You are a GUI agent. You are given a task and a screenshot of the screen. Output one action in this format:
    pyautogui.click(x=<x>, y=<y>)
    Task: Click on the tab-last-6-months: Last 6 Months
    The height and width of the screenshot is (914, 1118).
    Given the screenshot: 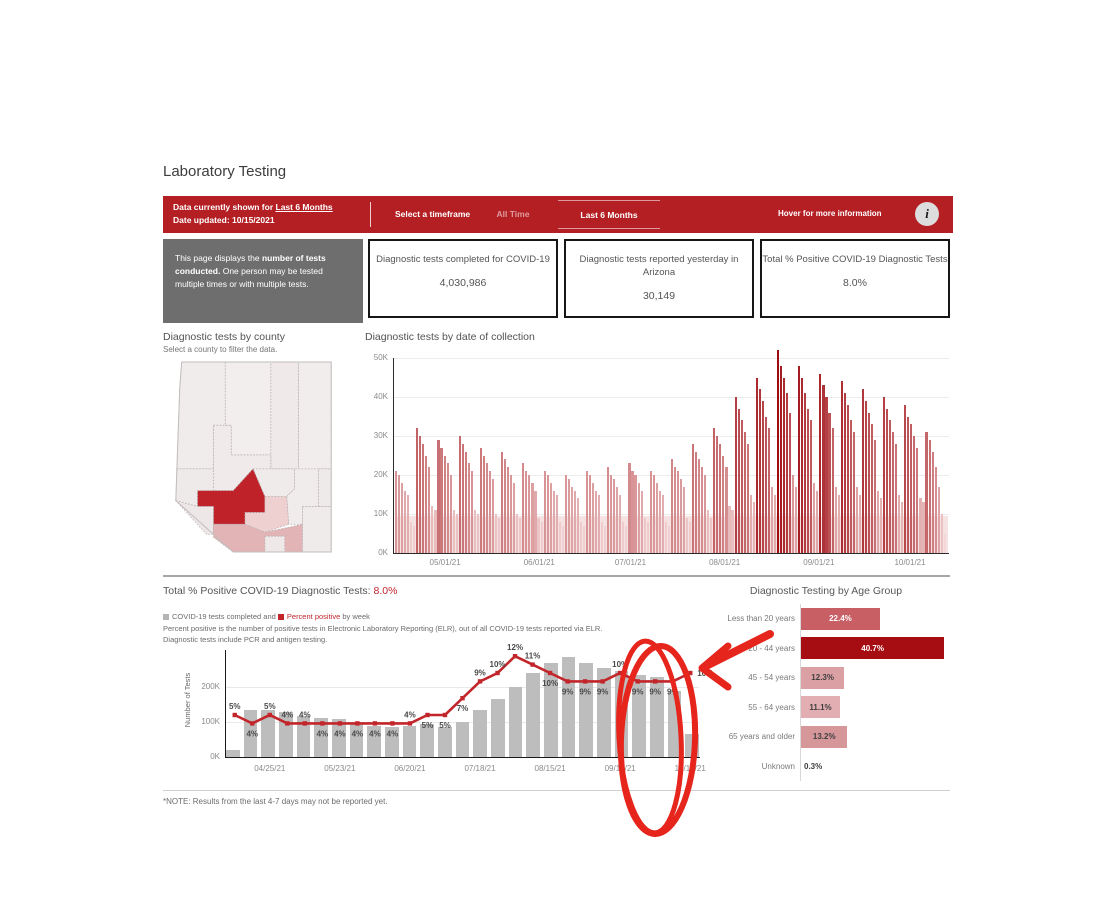 What is the action you would take?
    pyautogui.click(x=609, y=214)
    